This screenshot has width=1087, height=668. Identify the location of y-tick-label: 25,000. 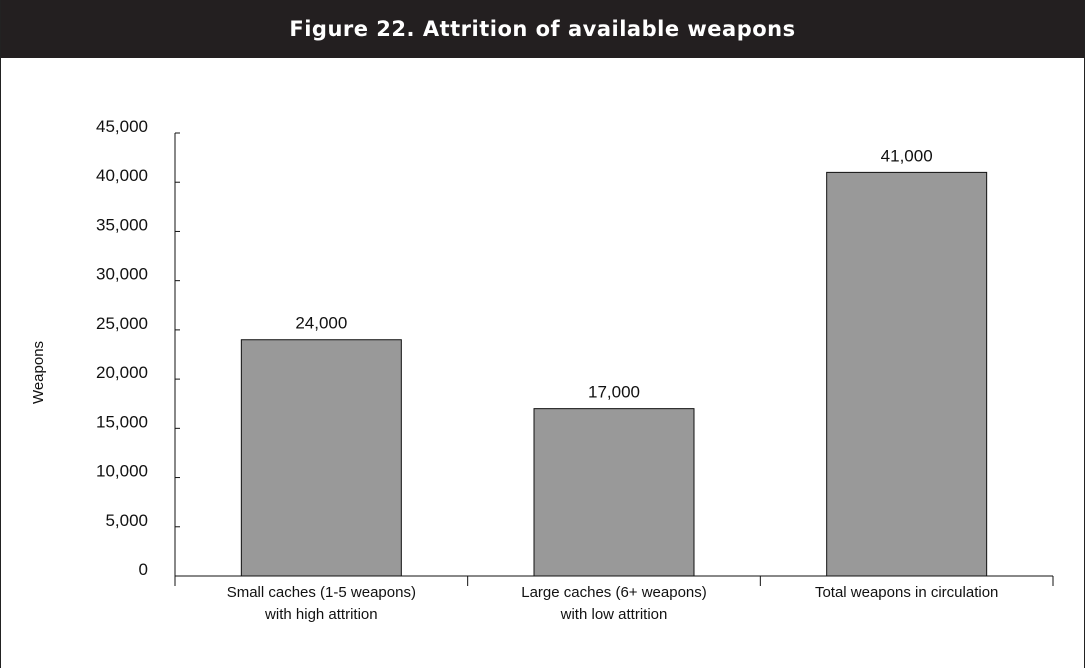
(122, 323).